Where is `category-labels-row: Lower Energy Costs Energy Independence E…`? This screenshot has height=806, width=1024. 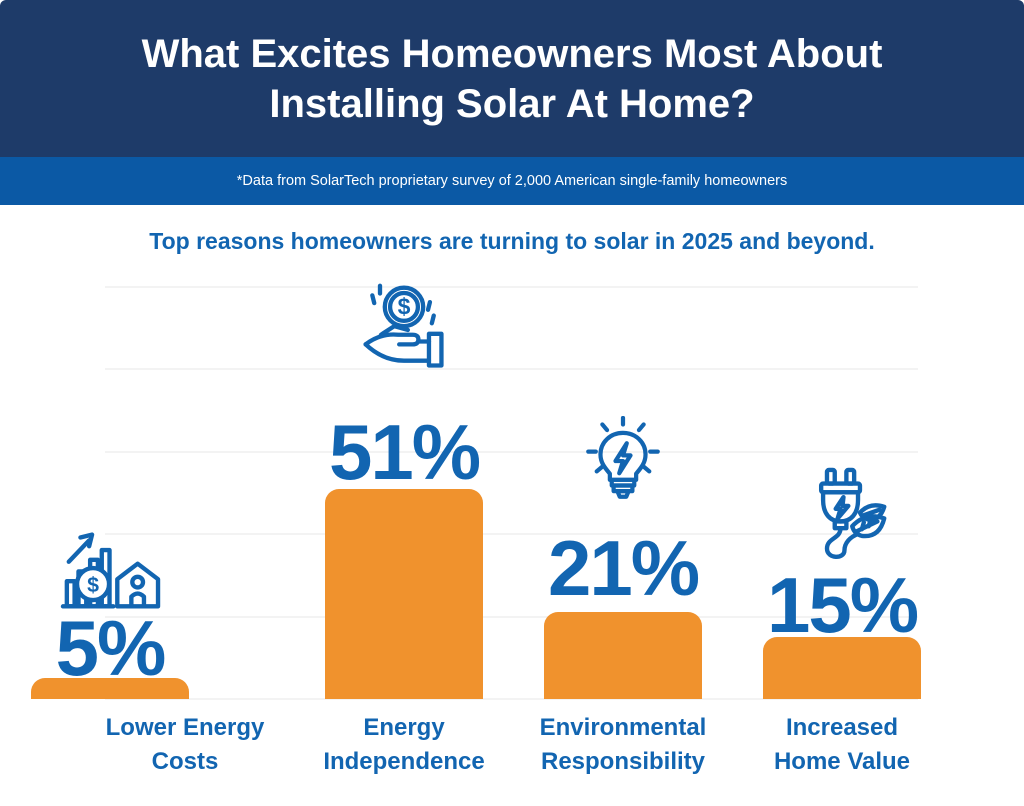 category-labels-row: Lower Energy Costs Energy Independence E… is located at coordinates (512, 751).